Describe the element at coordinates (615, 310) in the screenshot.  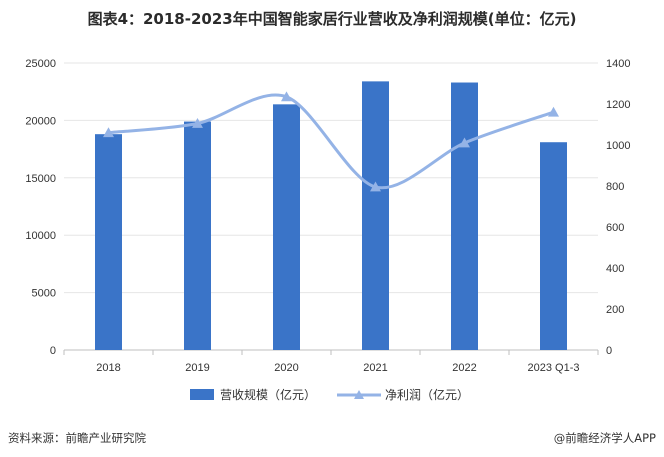
I see `y-right-tick-label: 200` at that location.